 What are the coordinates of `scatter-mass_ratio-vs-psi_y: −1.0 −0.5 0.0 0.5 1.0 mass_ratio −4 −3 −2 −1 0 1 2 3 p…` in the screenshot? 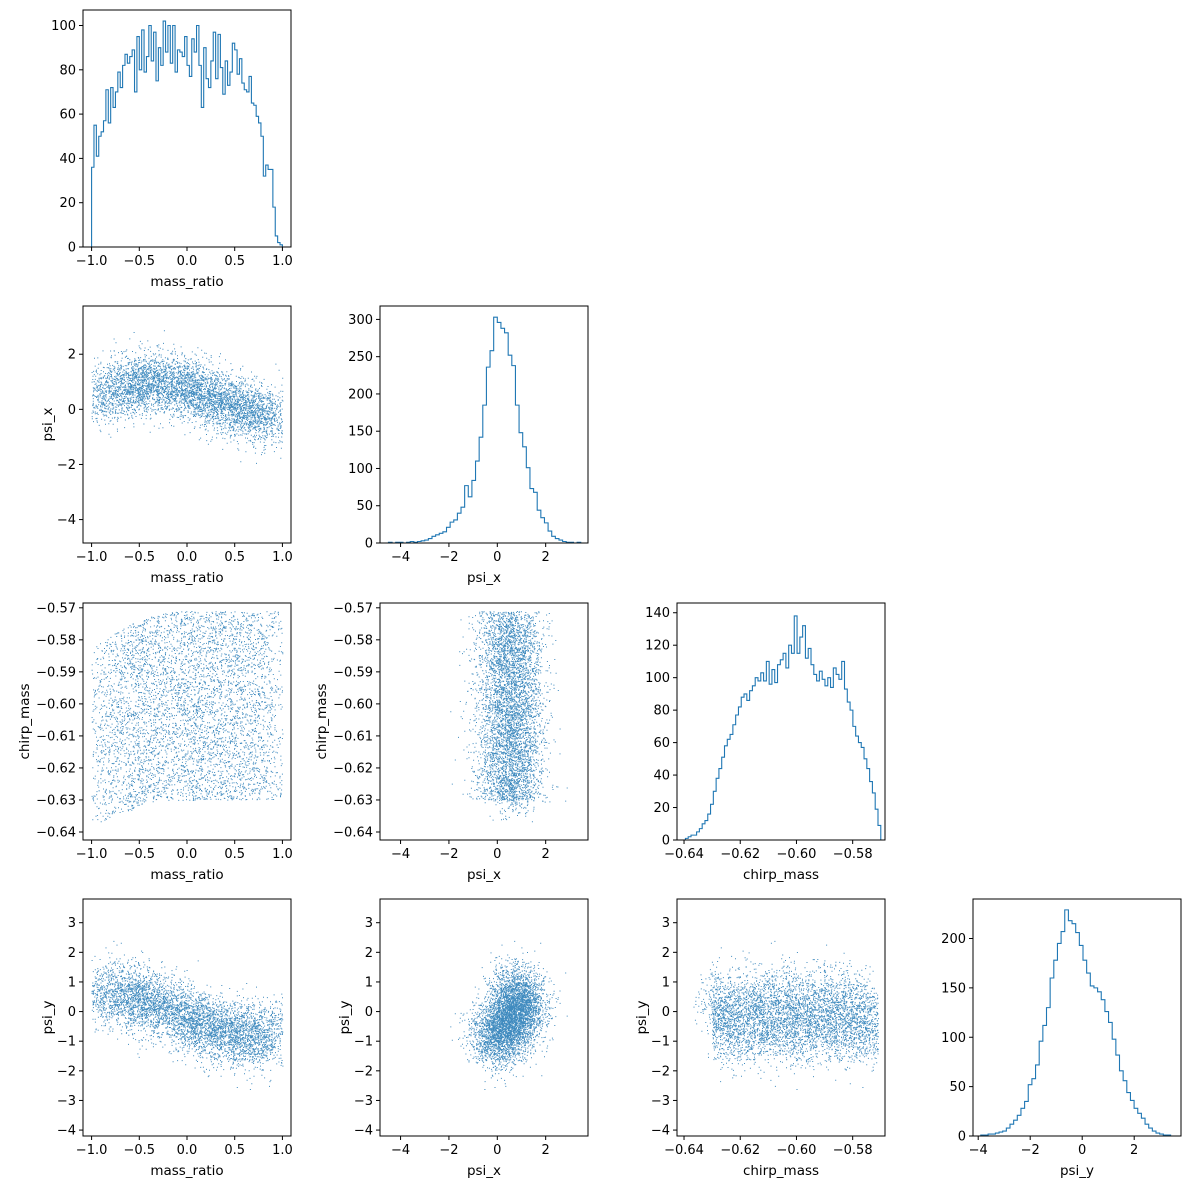 It's located at (166, 1038).